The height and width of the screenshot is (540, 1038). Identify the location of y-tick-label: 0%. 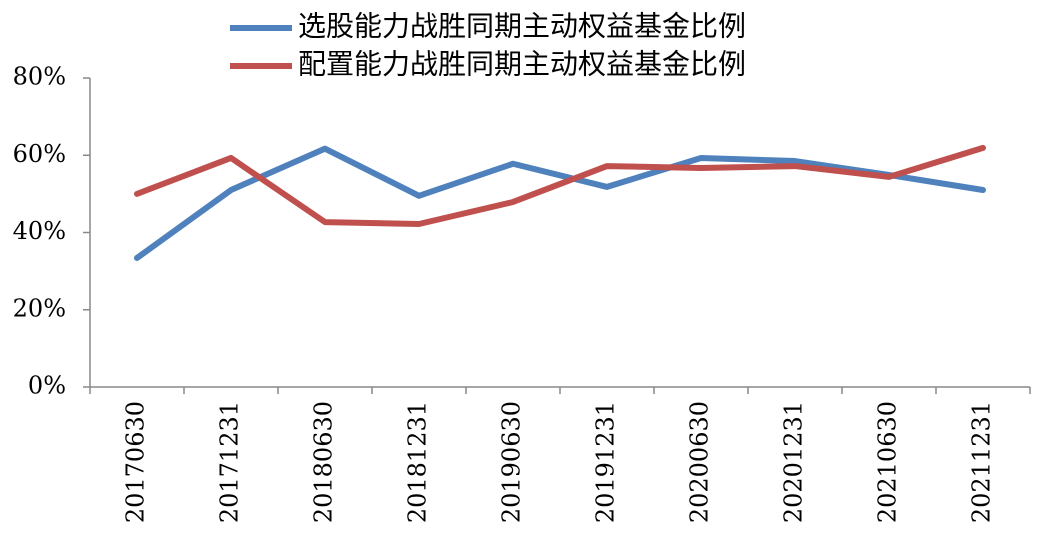
(47, 386).